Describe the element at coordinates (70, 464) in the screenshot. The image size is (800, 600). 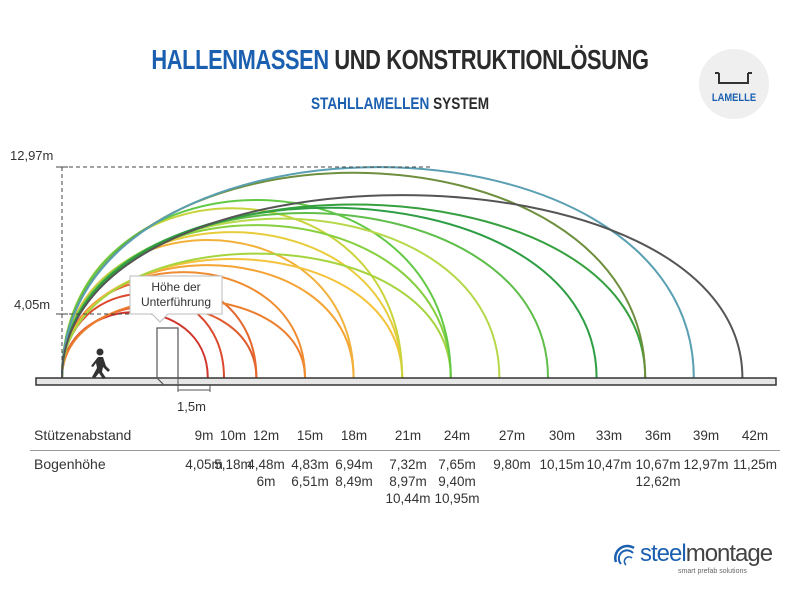
I see `row-label-height: Bogenhöhe` at that location.